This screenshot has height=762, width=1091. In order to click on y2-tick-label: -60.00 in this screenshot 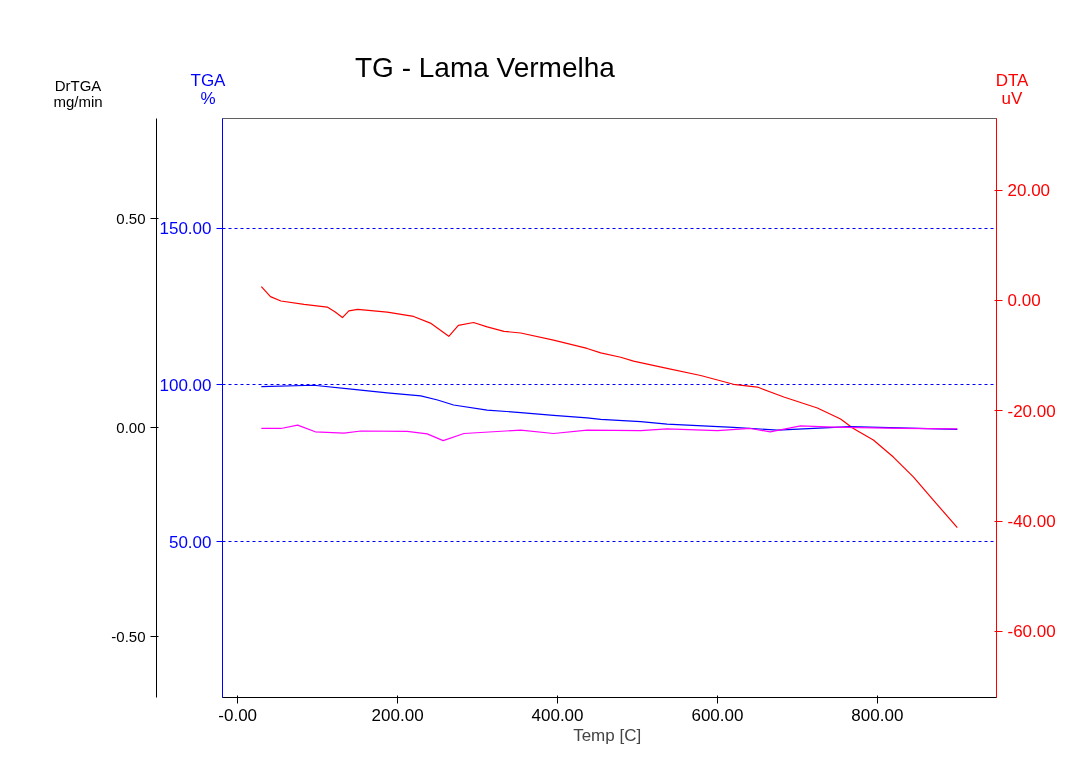, I will do `click(1031, 632)`.